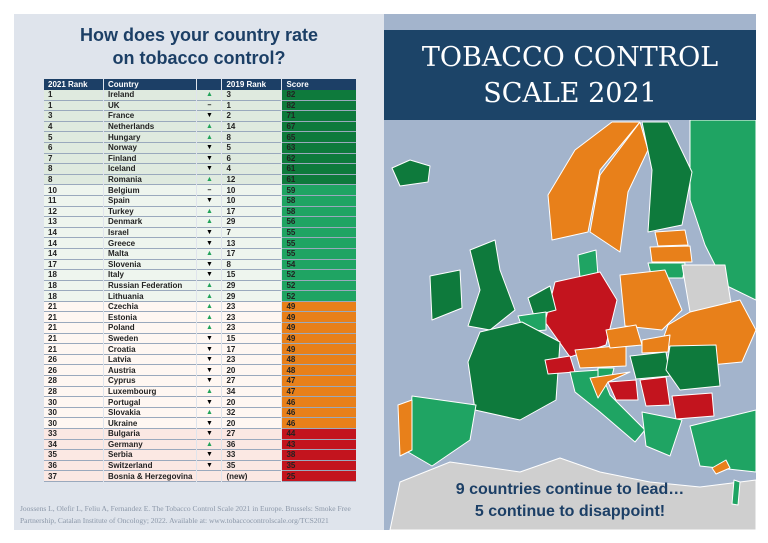 The image size is (768, 543). What do you see at coordinates (73, 445) in the screenshot?
I see `rank-2021: 34` at bounding box center [73, 445].